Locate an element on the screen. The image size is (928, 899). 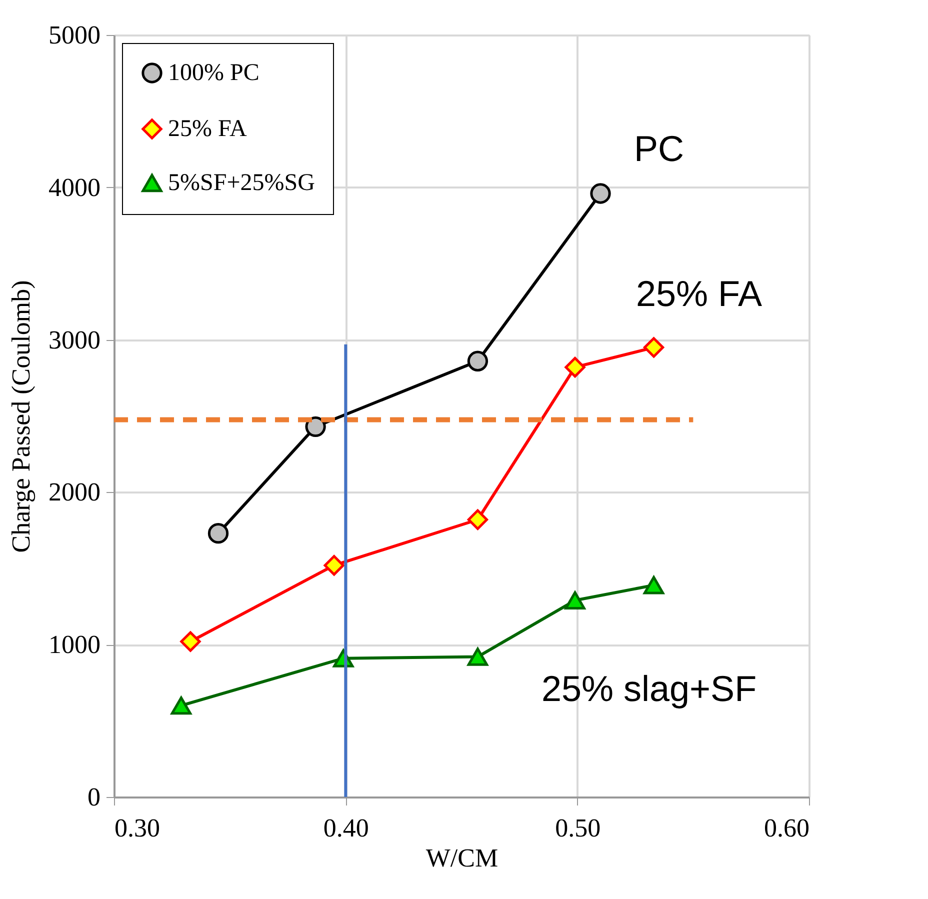
y-tick-label: 0 is located at coordinates (94, 797).